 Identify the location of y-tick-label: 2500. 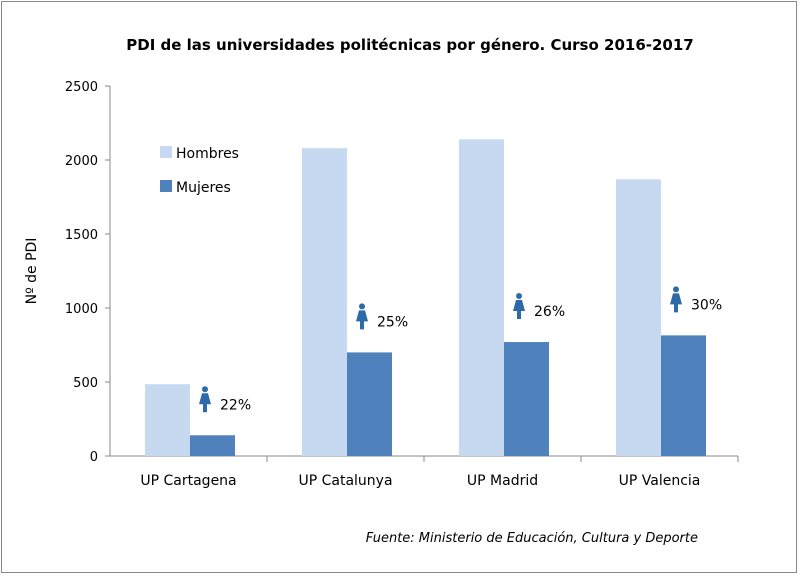
(81, 87).